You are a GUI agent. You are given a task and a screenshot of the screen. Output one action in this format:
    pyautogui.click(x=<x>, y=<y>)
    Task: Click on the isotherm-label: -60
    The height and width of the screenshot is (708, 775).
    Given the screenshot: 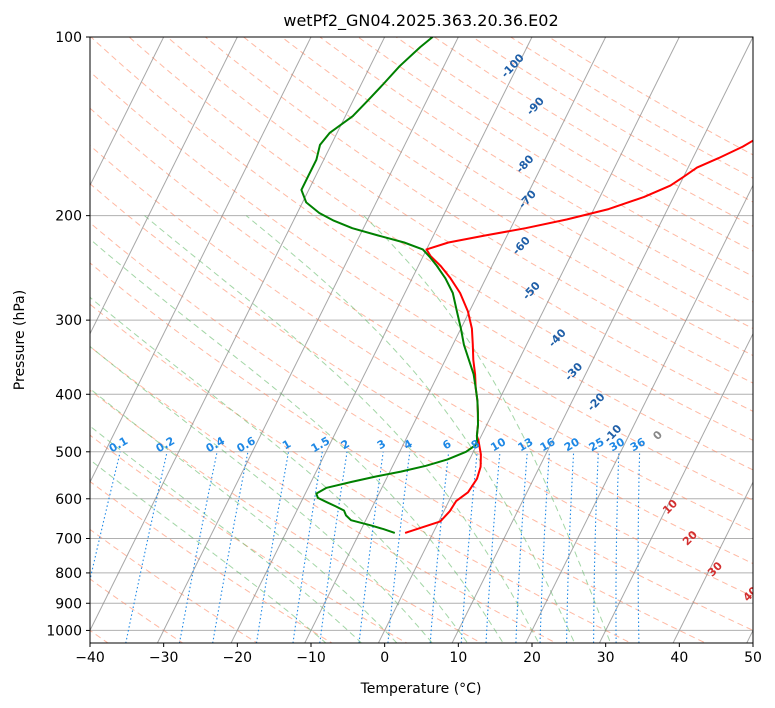 What is the action you would take?
    pyautogui.click(x=521, y=246)
    